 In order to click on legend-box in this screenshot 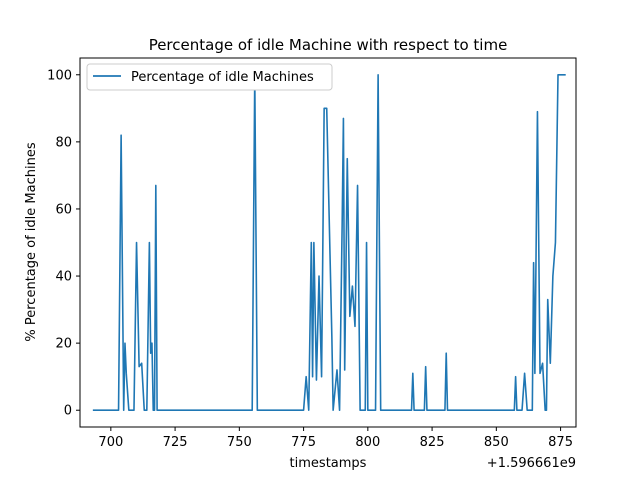, I will do `click(209, 77)`.